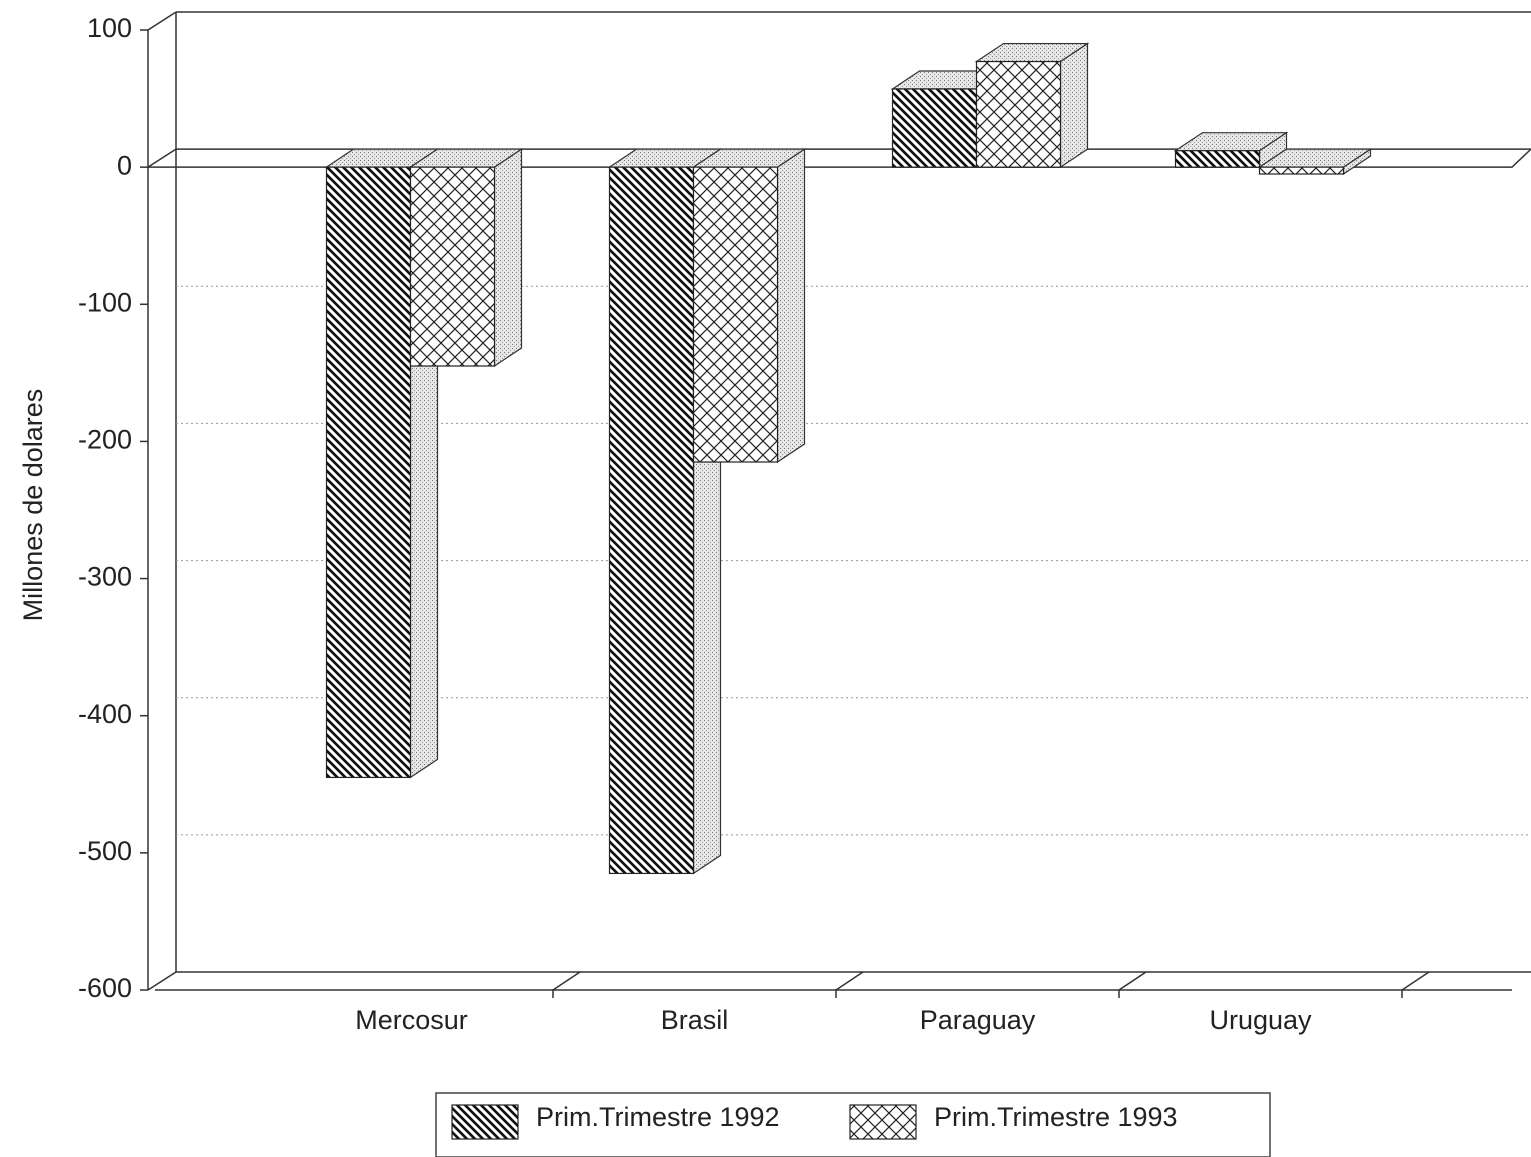 The height and width of the screenshot is (1157, 1531). What do you see at coordinates (658, 1117) in the screenshot?
I see `legend-label: Prim.Trimestre 1992` at bounding box center [658, 1117].